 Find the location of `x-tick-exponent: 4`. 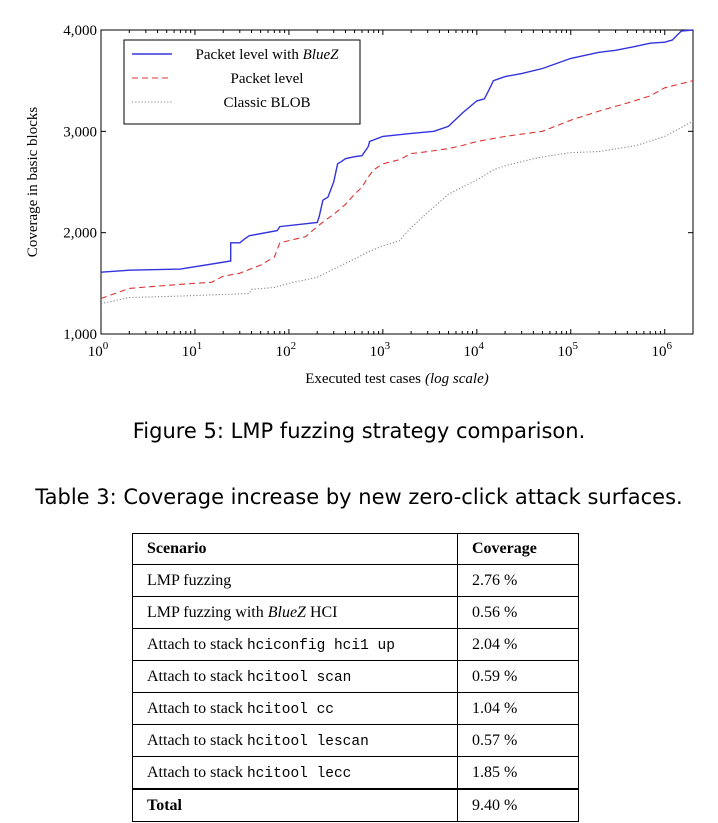

x-tick-exponent: 4 is located at coordinates (482, 346).